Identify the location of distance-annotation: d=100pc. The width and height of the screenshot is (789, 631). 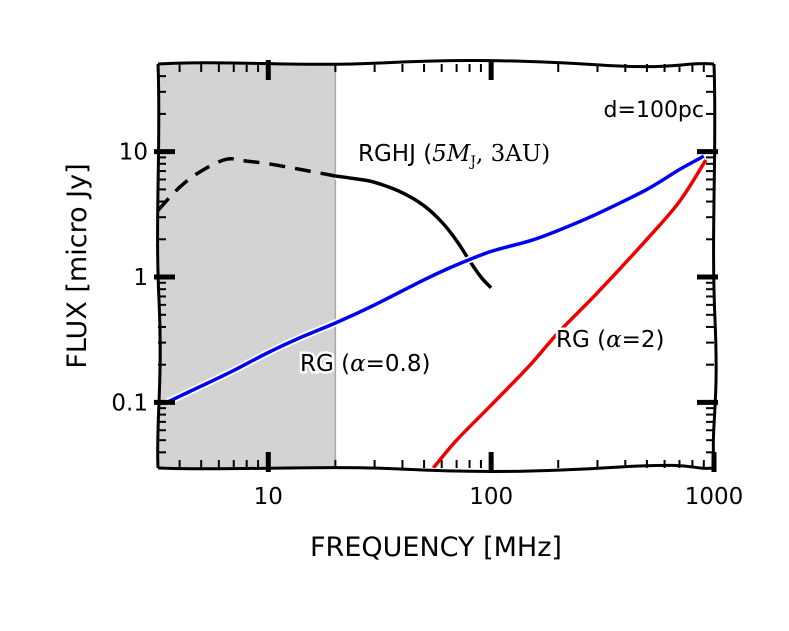
(654, 110).